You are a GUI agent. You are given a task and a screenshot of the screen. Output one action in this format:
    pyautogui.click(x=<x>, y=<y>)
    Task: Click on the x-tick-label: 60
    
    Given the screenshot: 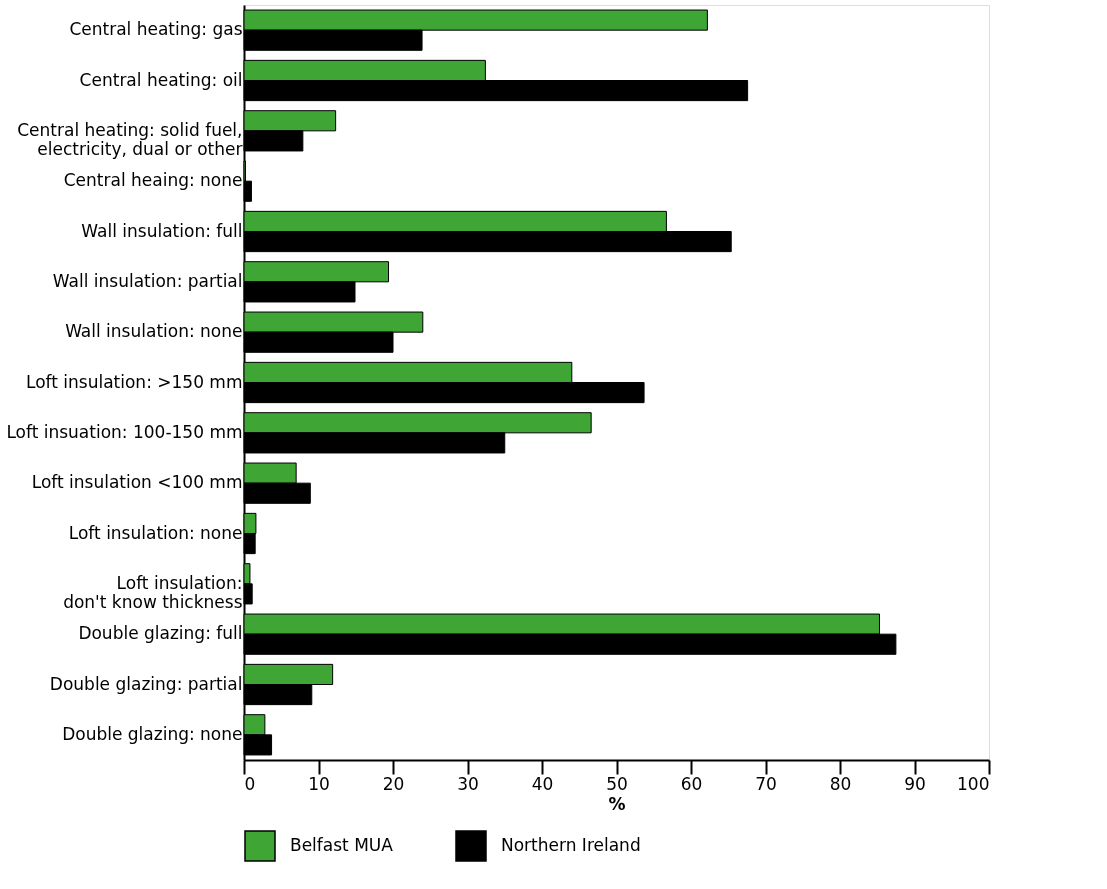 What is the action you would take?
    pyautogui.click(x=691, y=783)
    